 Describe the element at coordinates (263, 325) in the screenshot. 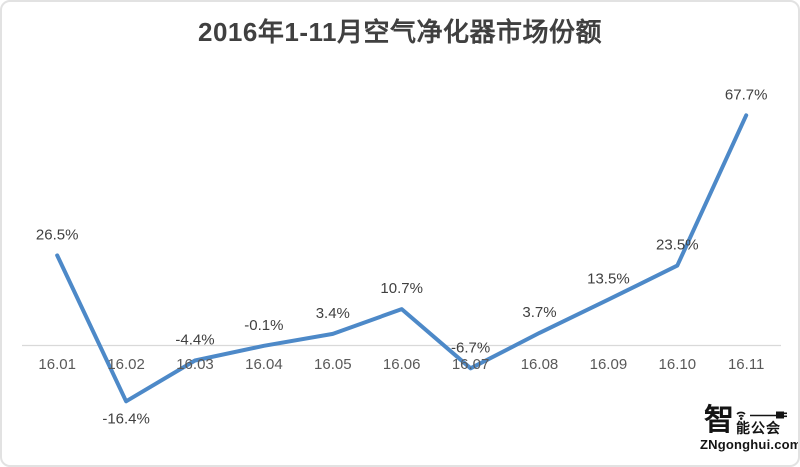

I see `data-label: -0.1%` at that location.